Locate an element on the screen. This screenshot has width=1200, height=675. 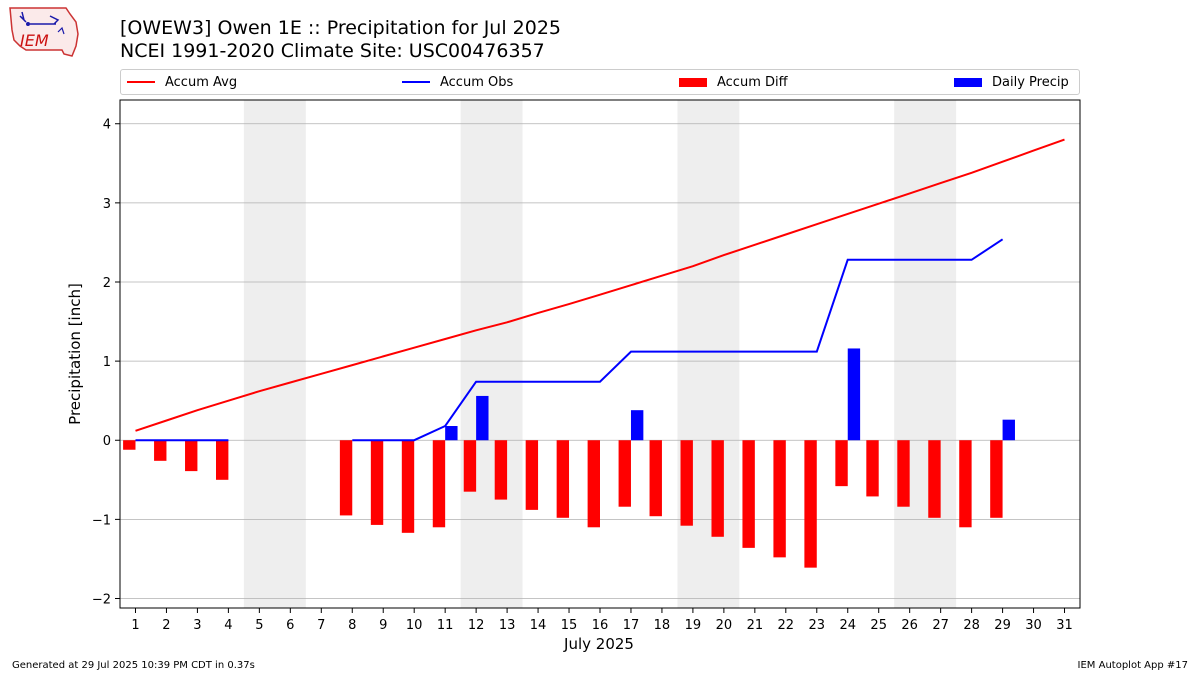
x-tick-label: 7 is located at coordinates (321, 625).